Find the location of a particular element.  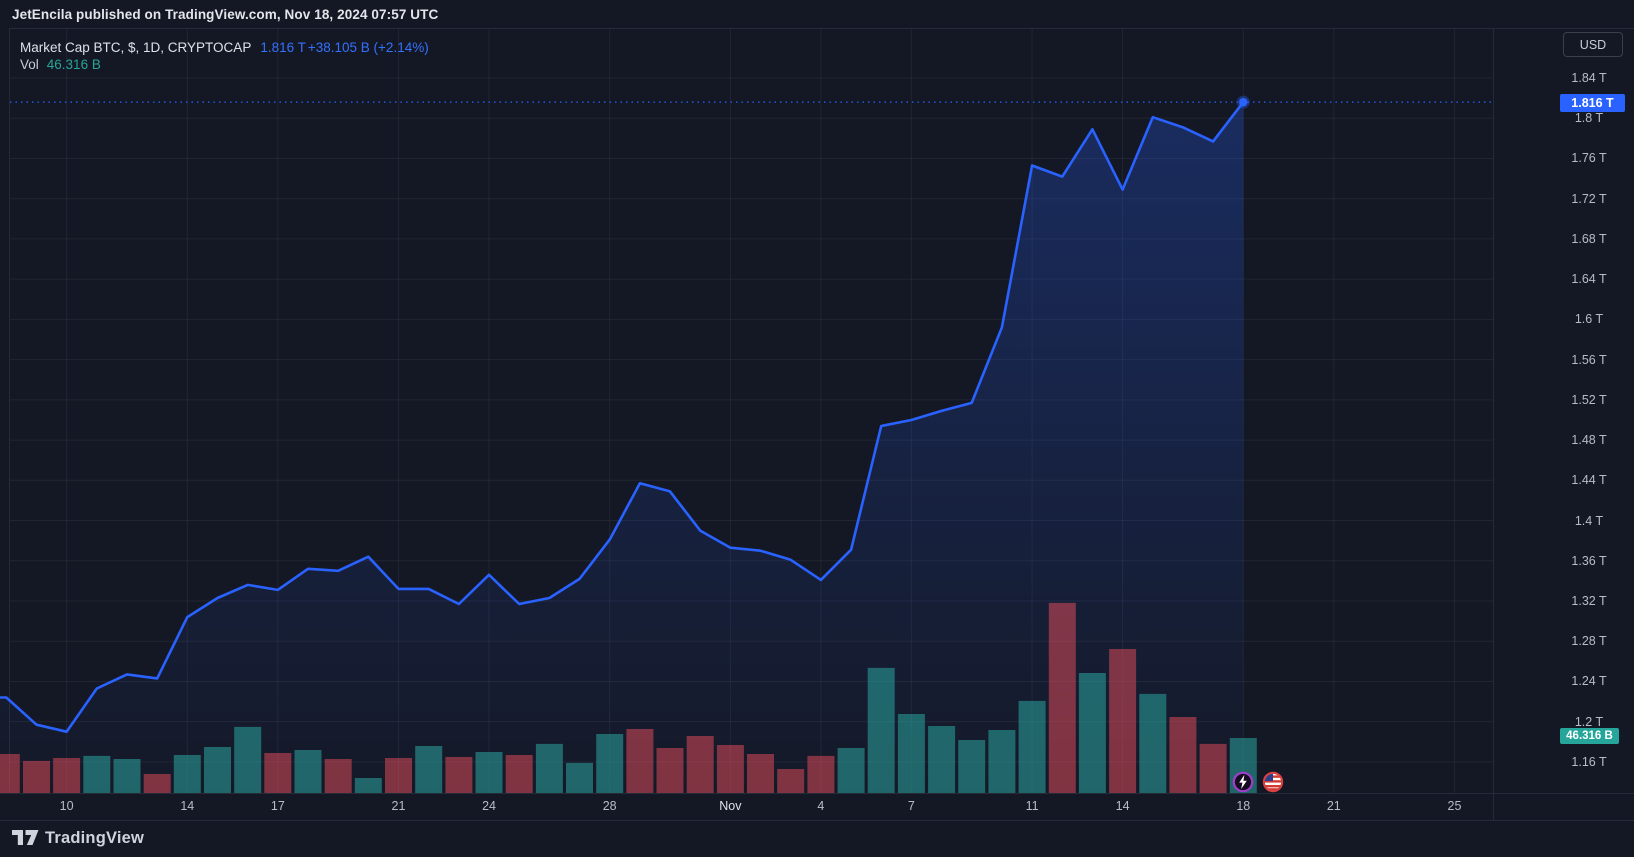

last-price-value: 1.816 T is located at coordinates (283, 47).